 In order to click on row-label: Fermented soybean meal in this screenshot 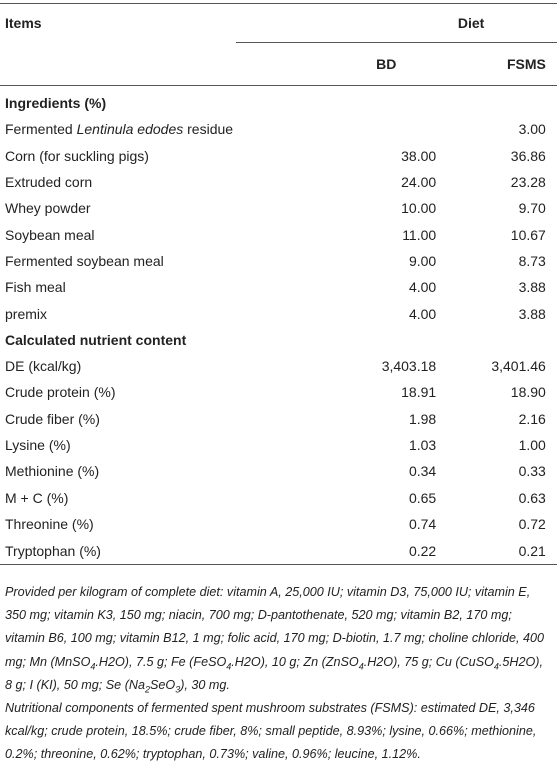, I will do `click(118, 261)`.